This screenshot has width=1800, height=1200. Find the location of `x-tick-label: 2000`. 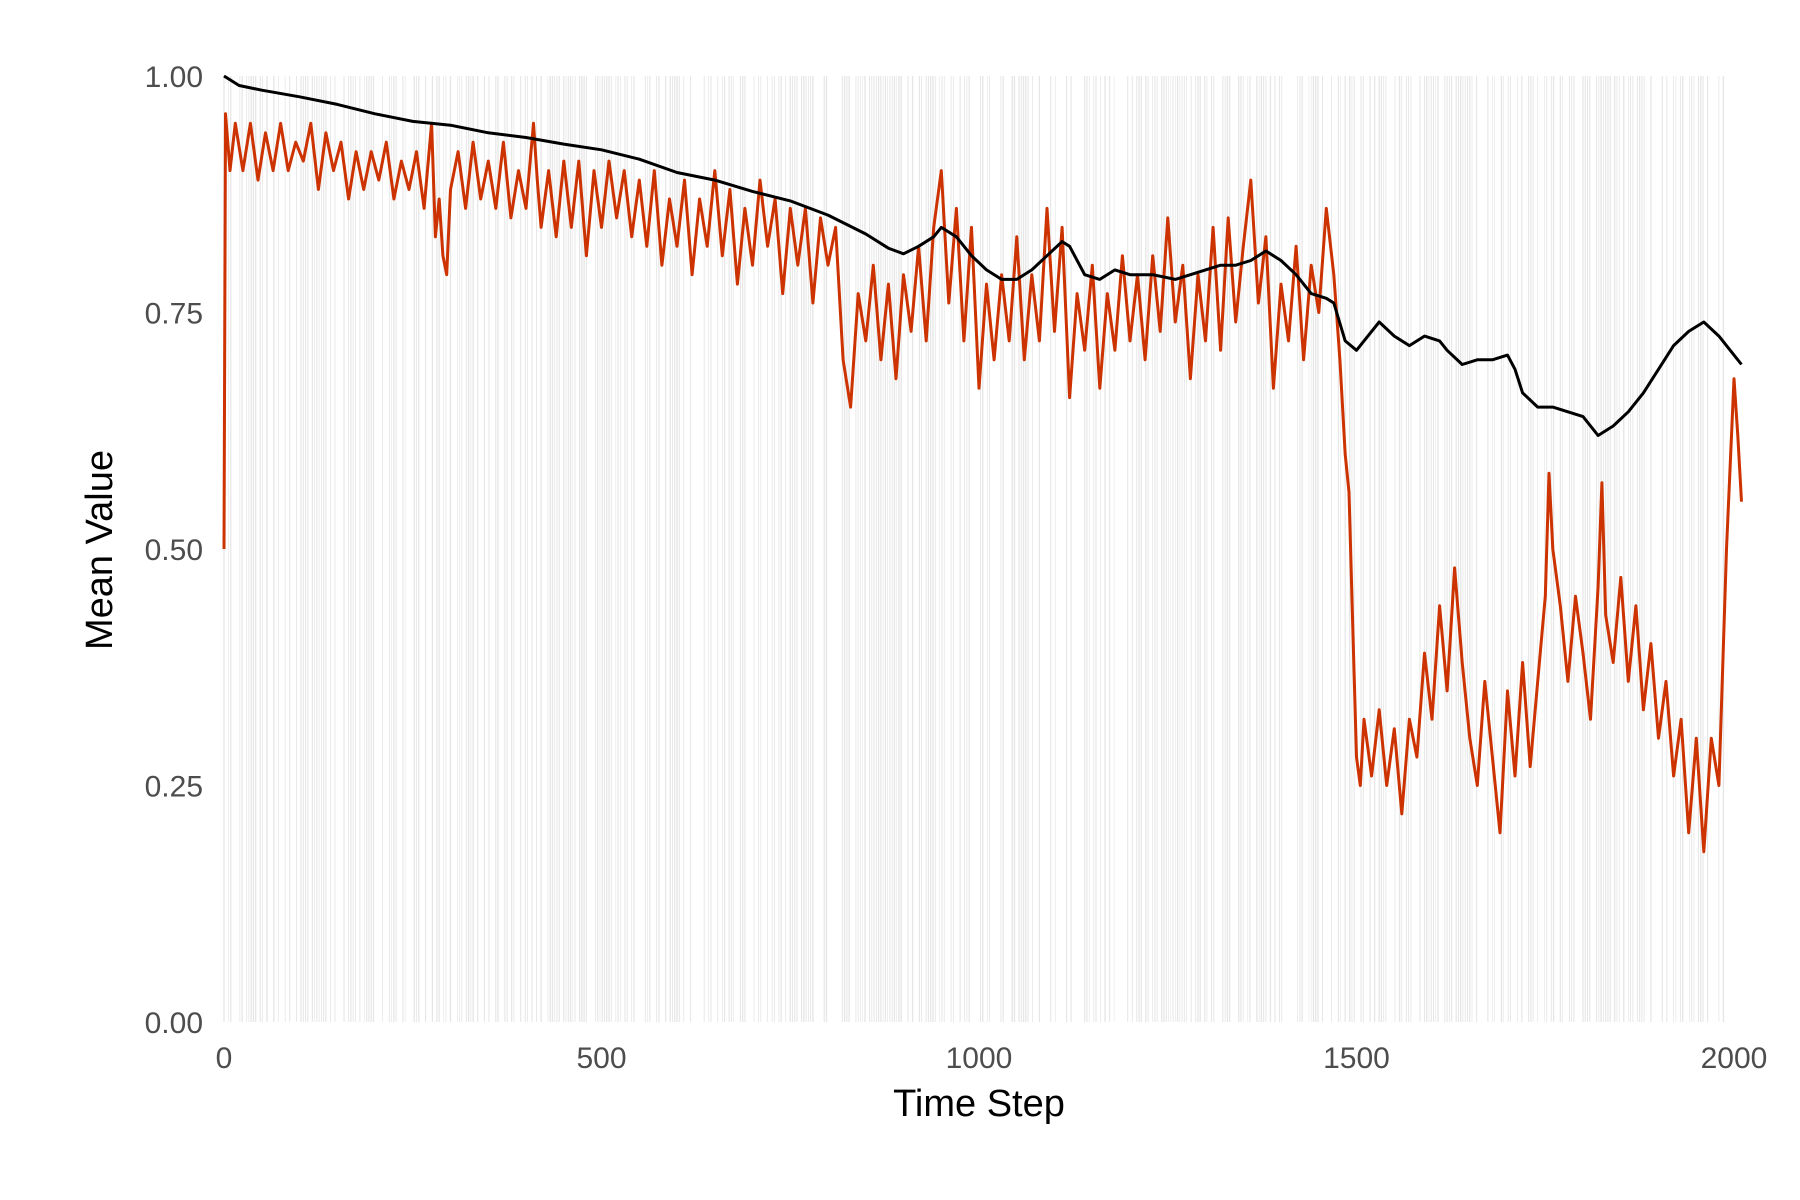

x-tick-label: 2000 is located at coordinates (1734, 1058).